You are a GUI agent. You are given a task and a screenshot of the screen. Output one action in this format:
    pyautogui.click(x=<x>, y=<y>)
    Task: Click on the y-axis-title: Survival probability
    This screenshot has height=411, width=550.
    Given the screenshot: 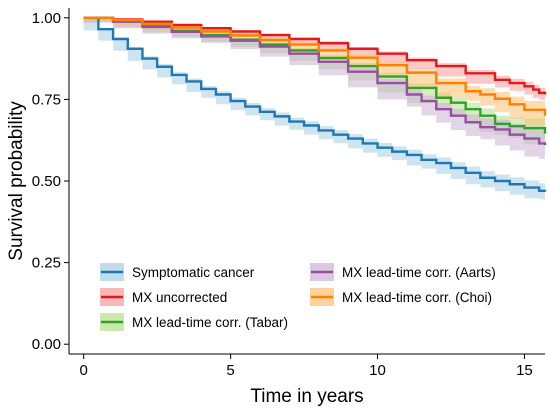 What is the action you would take?
    pyautogui.click(x=16, y=181)
    